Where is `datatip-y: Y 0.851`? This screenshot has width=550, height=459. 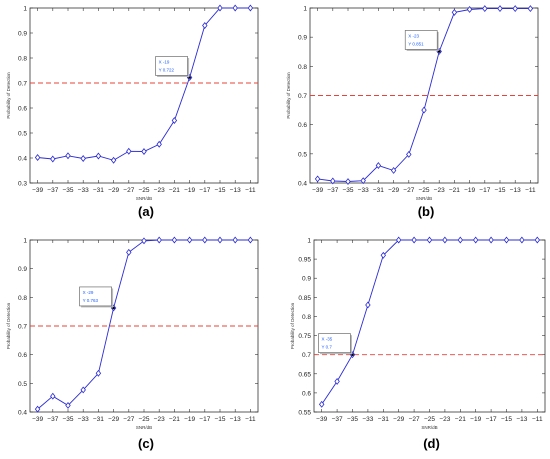
datatip-y: Y 0.851 is located at coordinates (416, 43).